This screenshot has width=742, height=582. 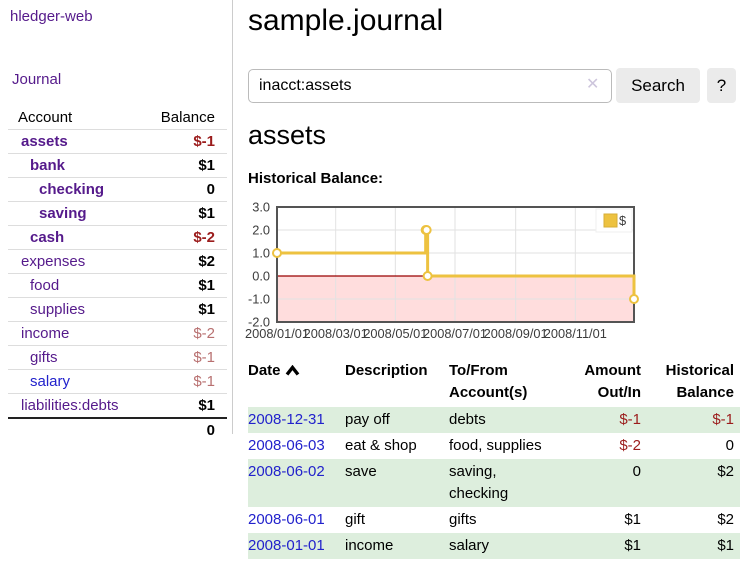 What do you see at coordinates (488, 381) in the screenshot?
I see `column-header-accounts: To/From Account(s)` at bounding box center [488, 381].